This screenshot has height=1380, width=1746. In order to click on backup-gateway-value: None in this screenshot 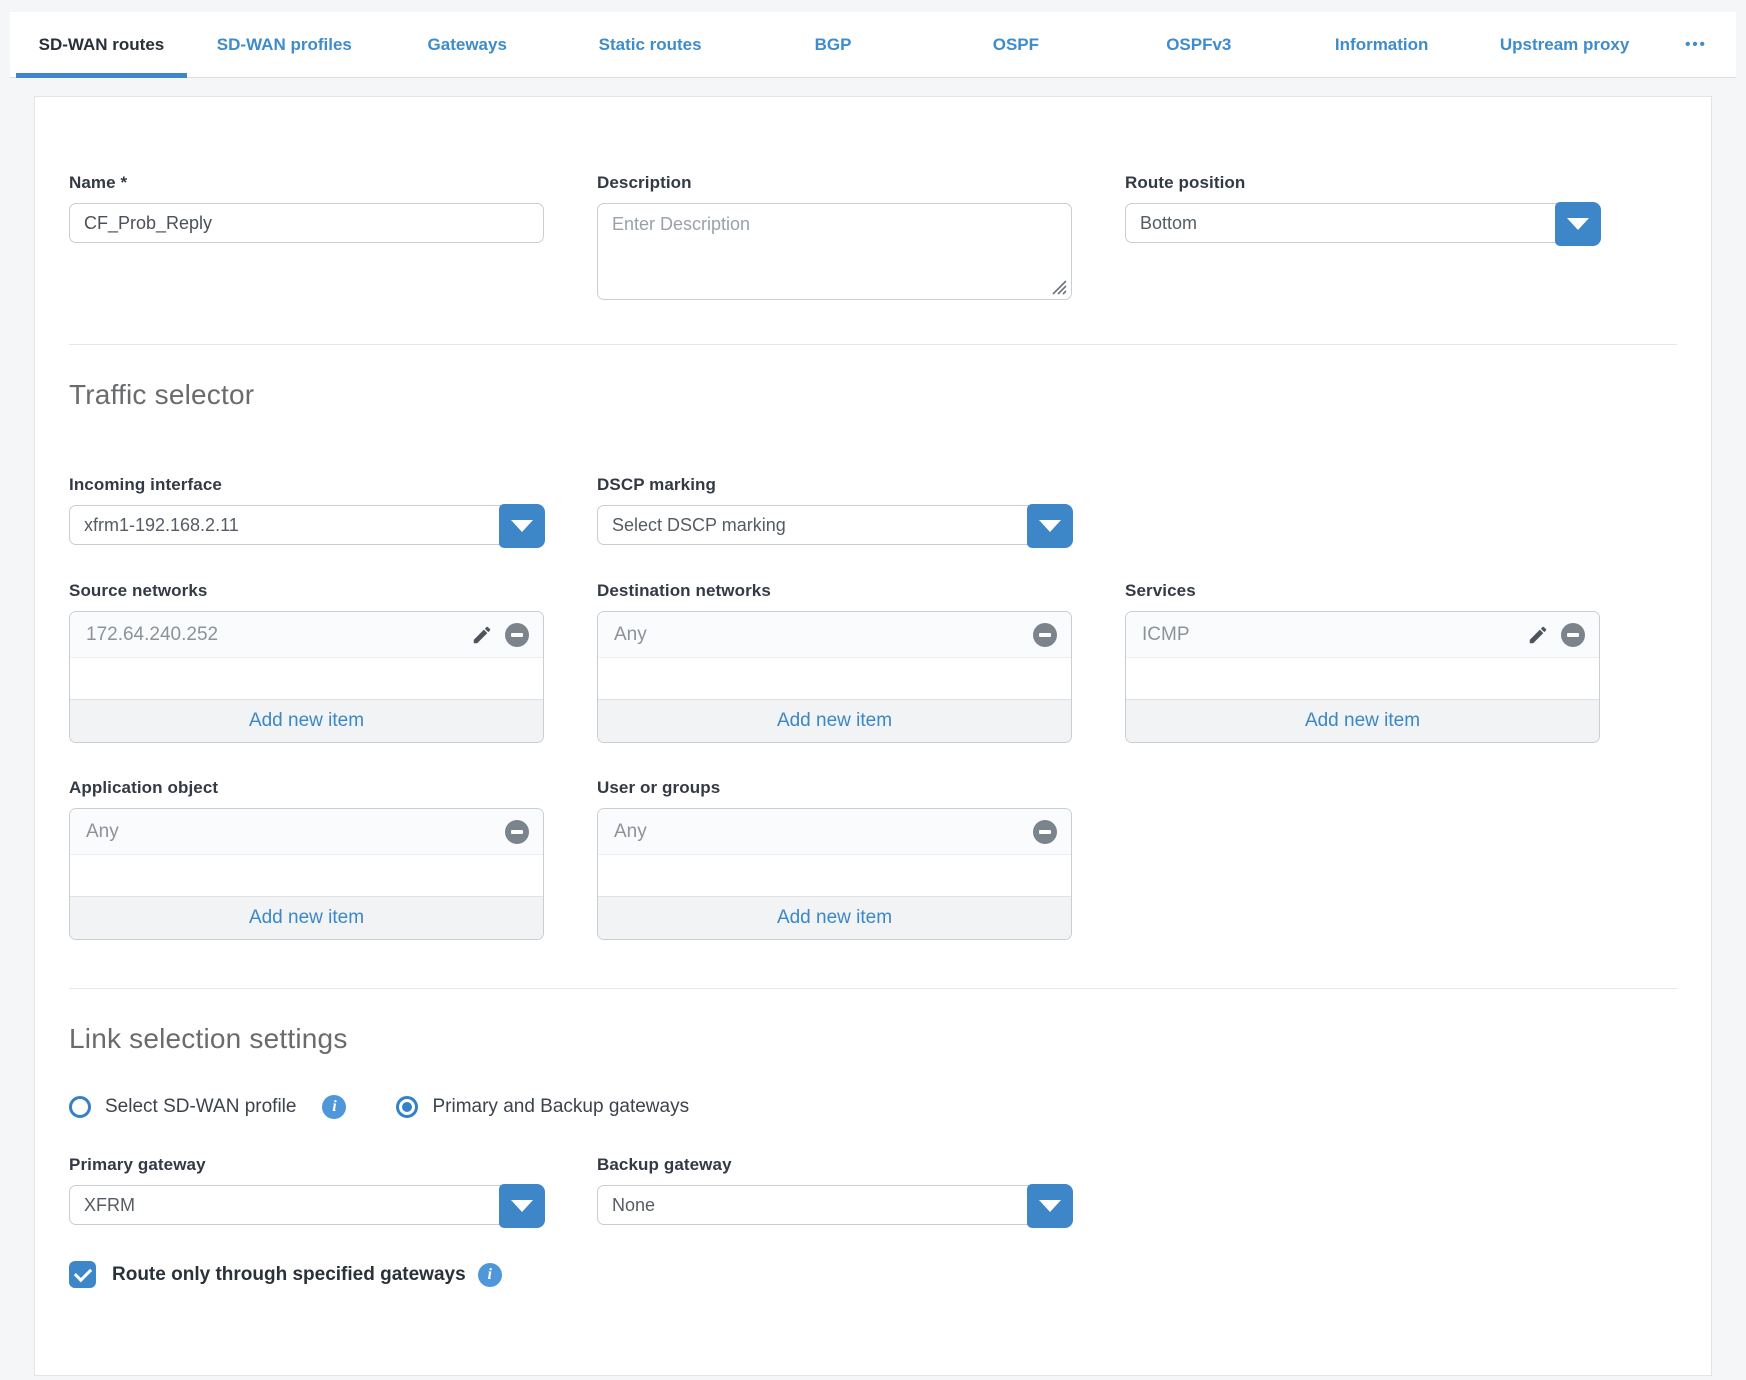, I will do `click(634, 1204)`.